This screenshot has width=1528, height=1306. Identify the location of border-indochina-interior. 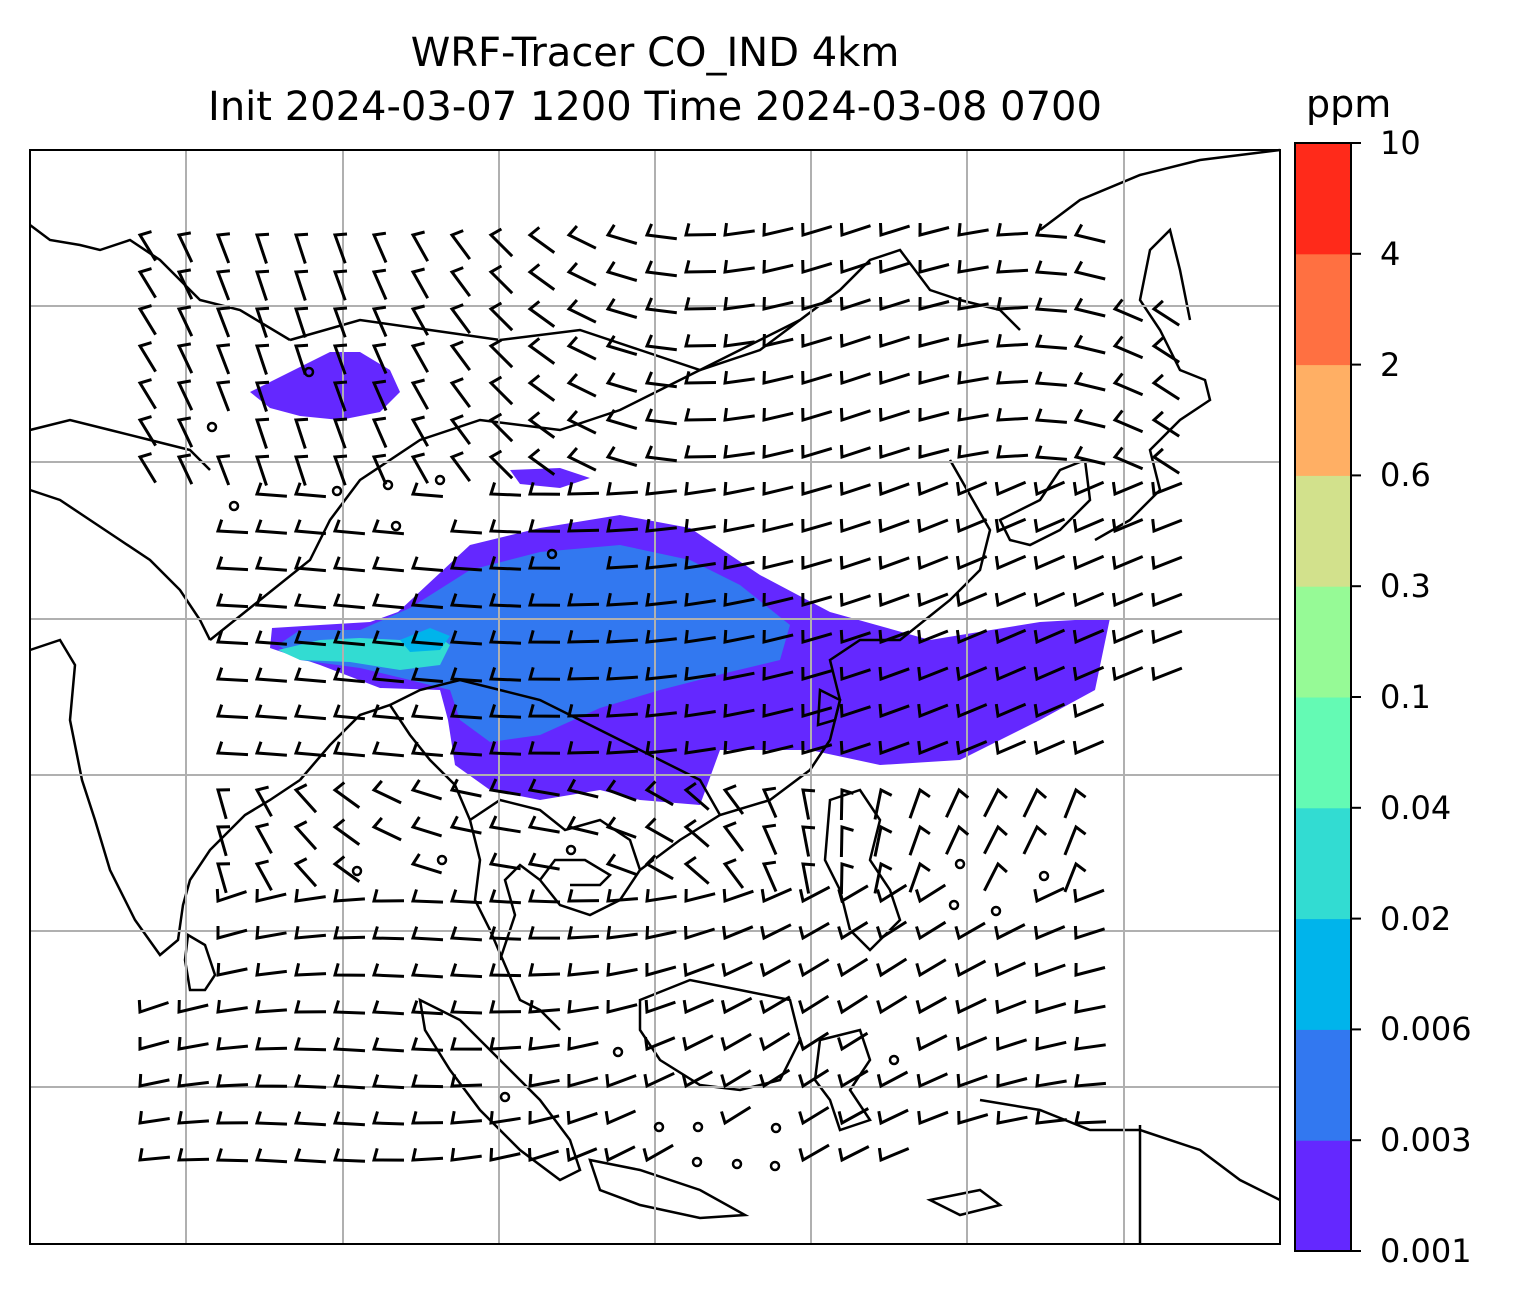
(555, 747).